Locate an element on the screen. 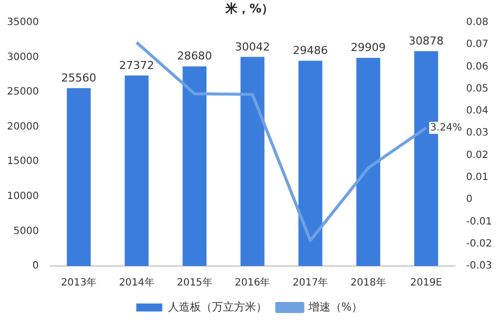 Image resolution: width=503 pixels, height=327 pixels. chart-title: 米，%） is located at coordinates (249, 8).